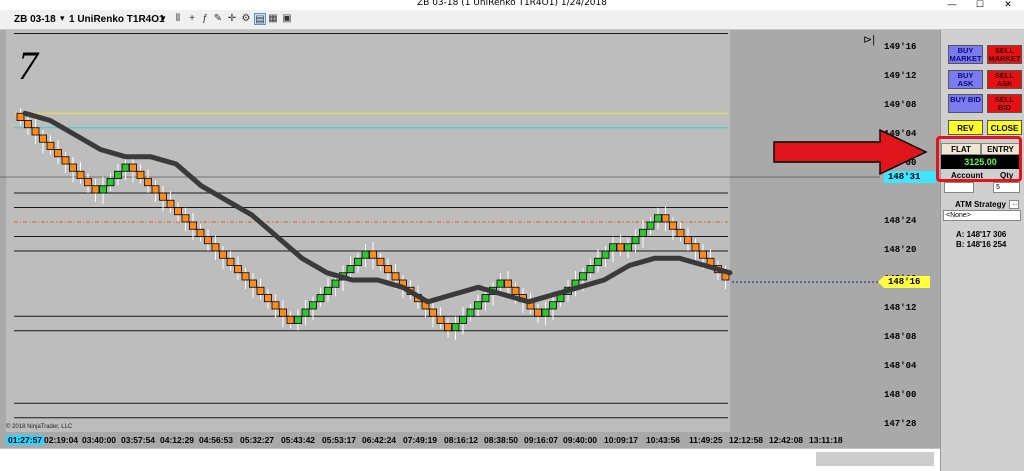 The height and width of the screenshot is (471, 1024). I want to click on horizontal-scrollbar, so click(470, 459).